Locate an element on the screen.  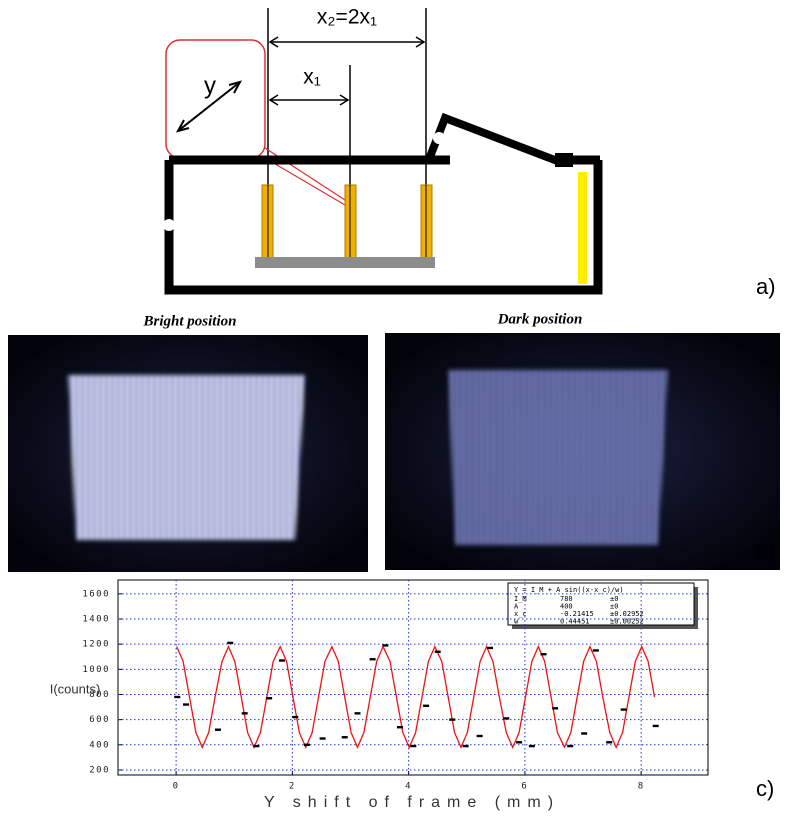
fit-param: ±0.02952 is located at coordinates (627, 614).